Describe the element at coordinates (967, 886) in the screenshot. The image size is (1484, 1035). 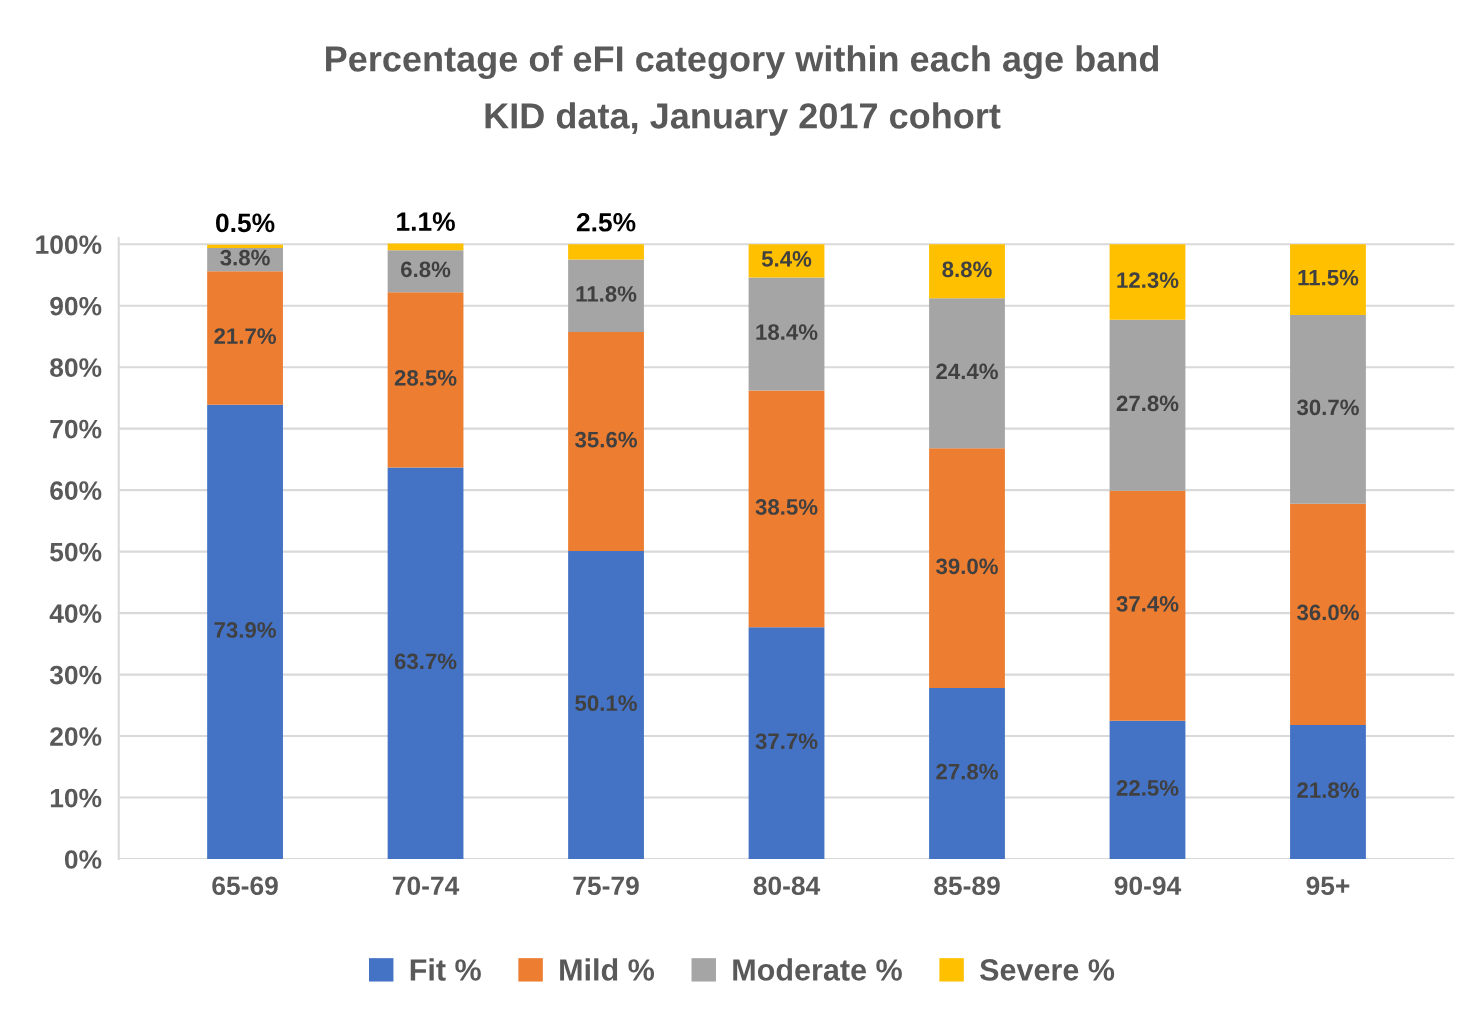
I see `x-tick-label: 85-89` at that location.